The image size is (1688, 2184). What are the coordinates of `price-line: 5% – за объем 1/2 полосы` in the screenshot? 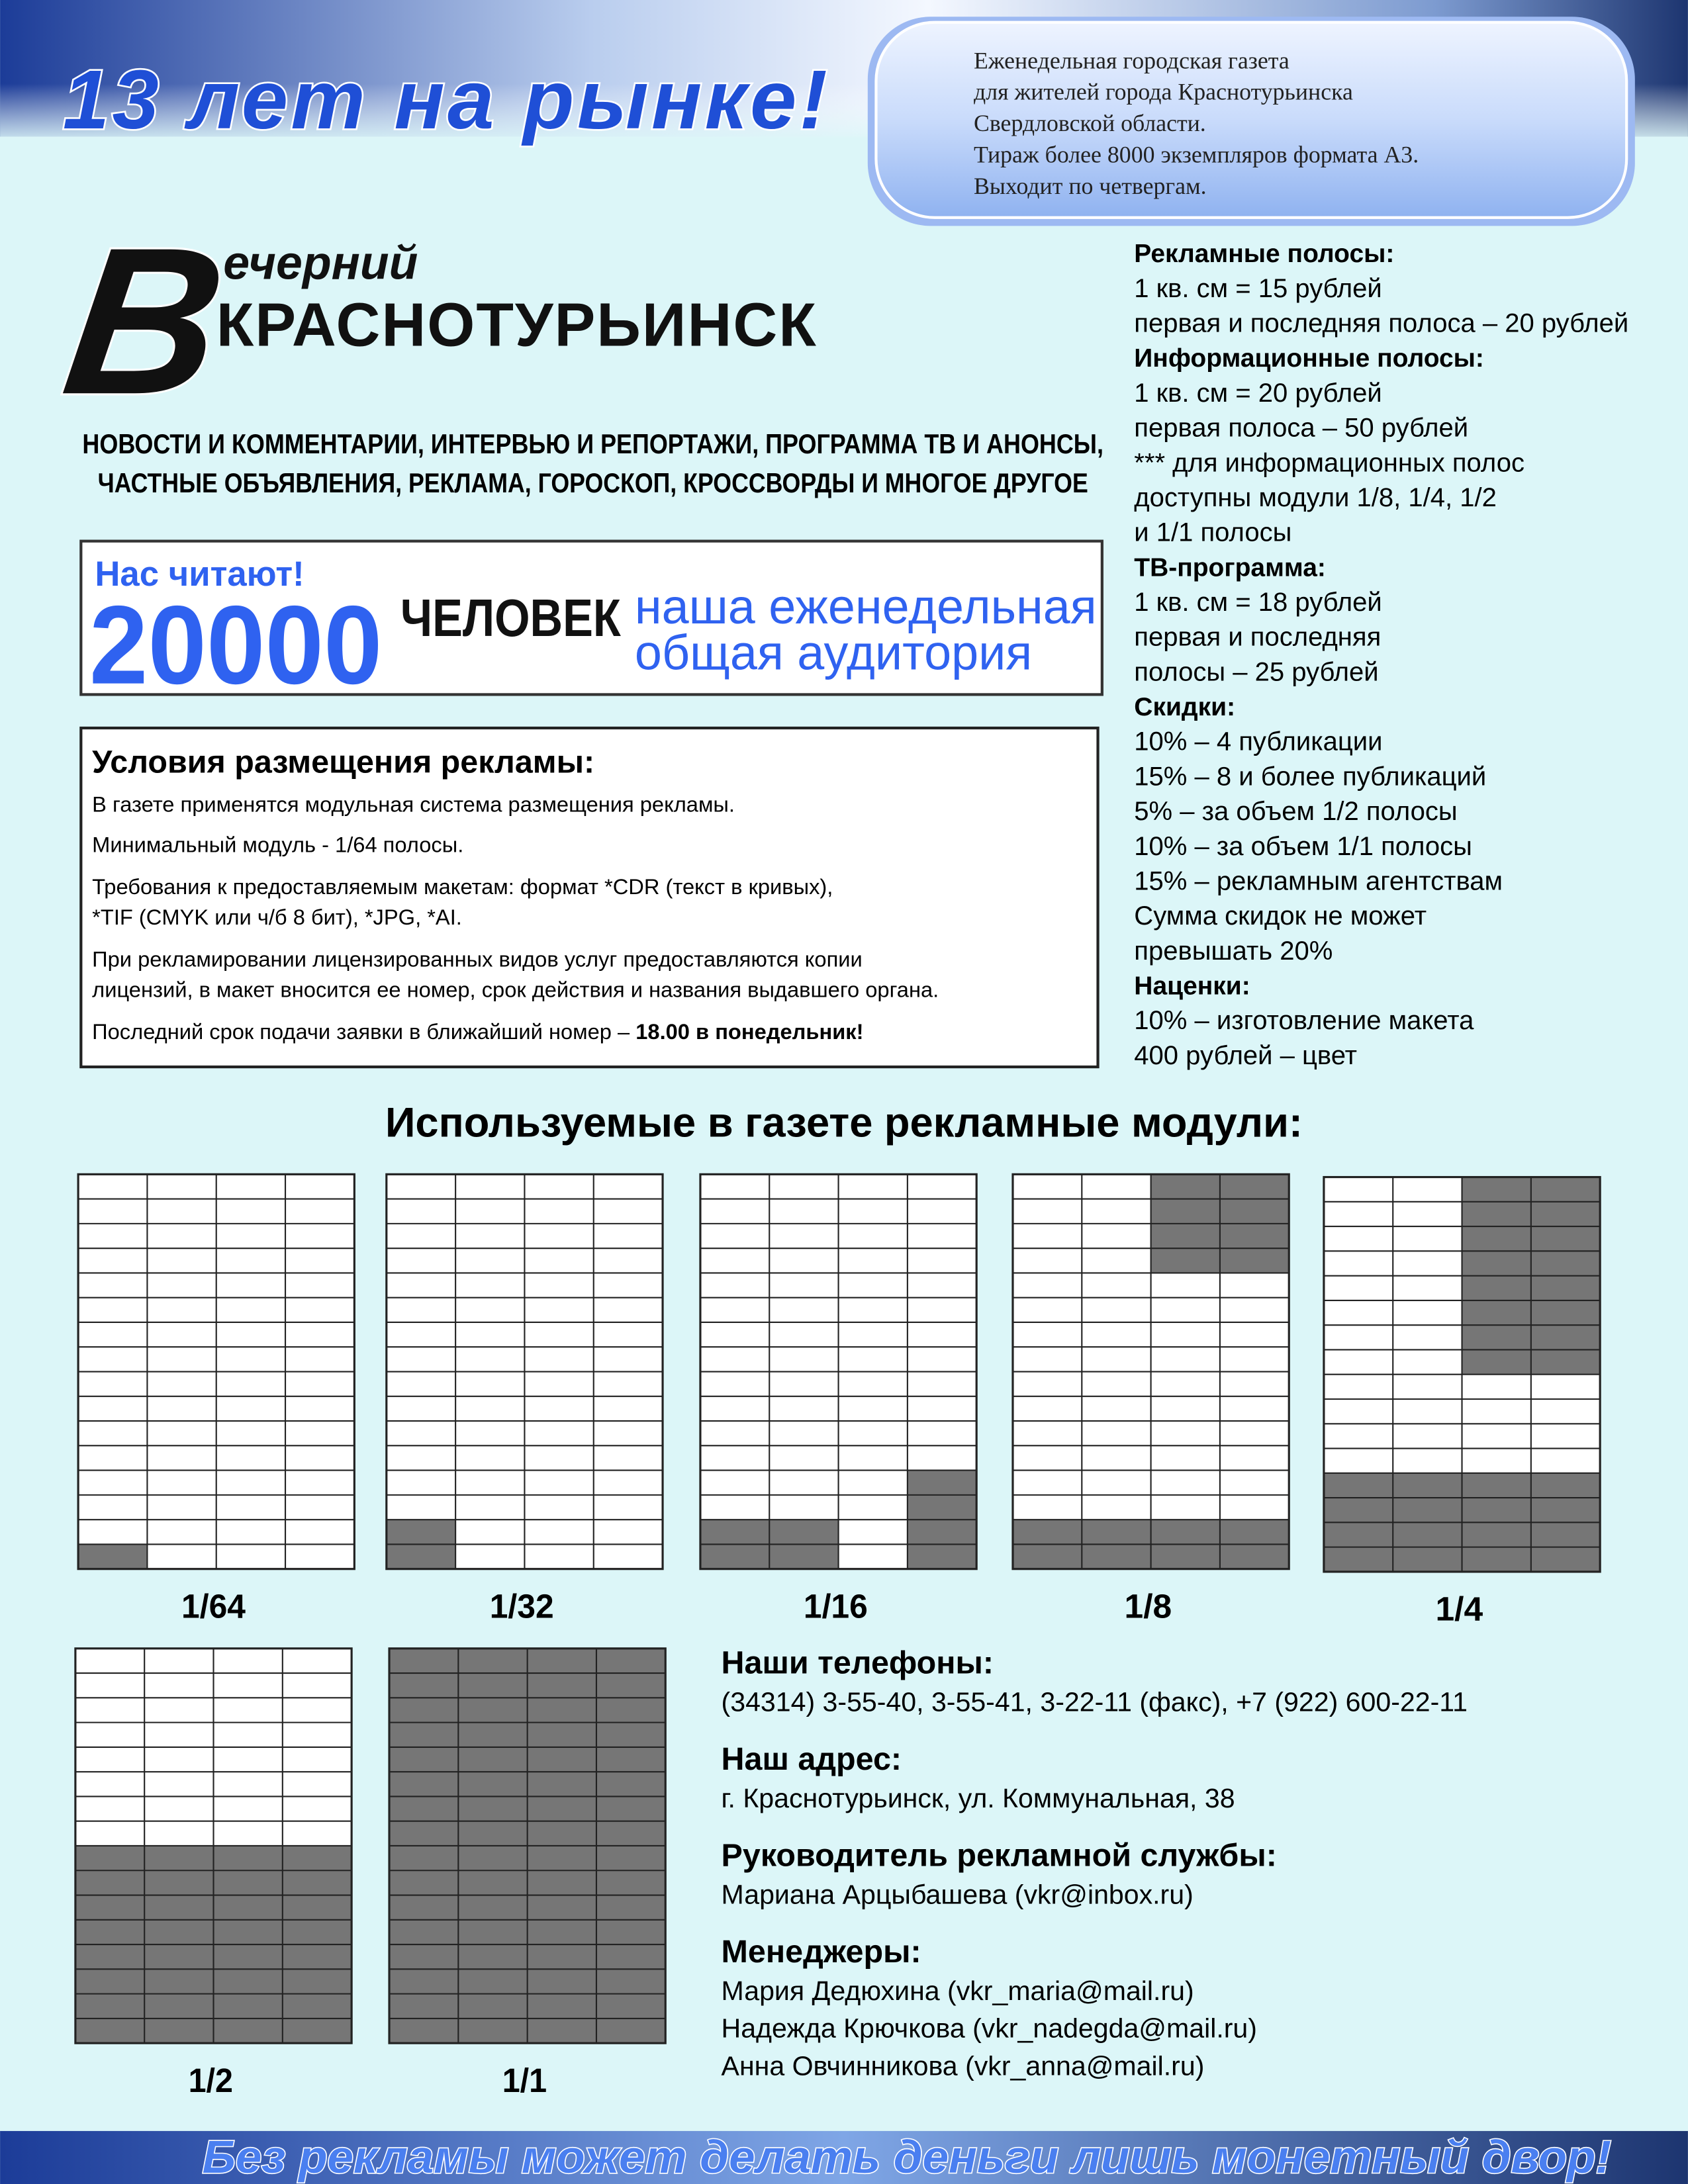 It's located at (1295, 812).